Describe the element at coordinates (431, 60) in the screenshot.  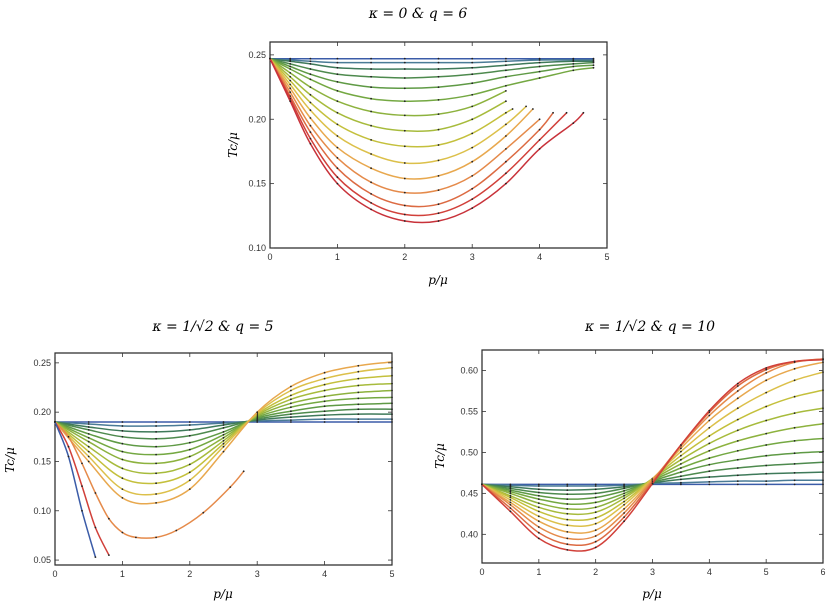
I see `series-line-s2` at that location.